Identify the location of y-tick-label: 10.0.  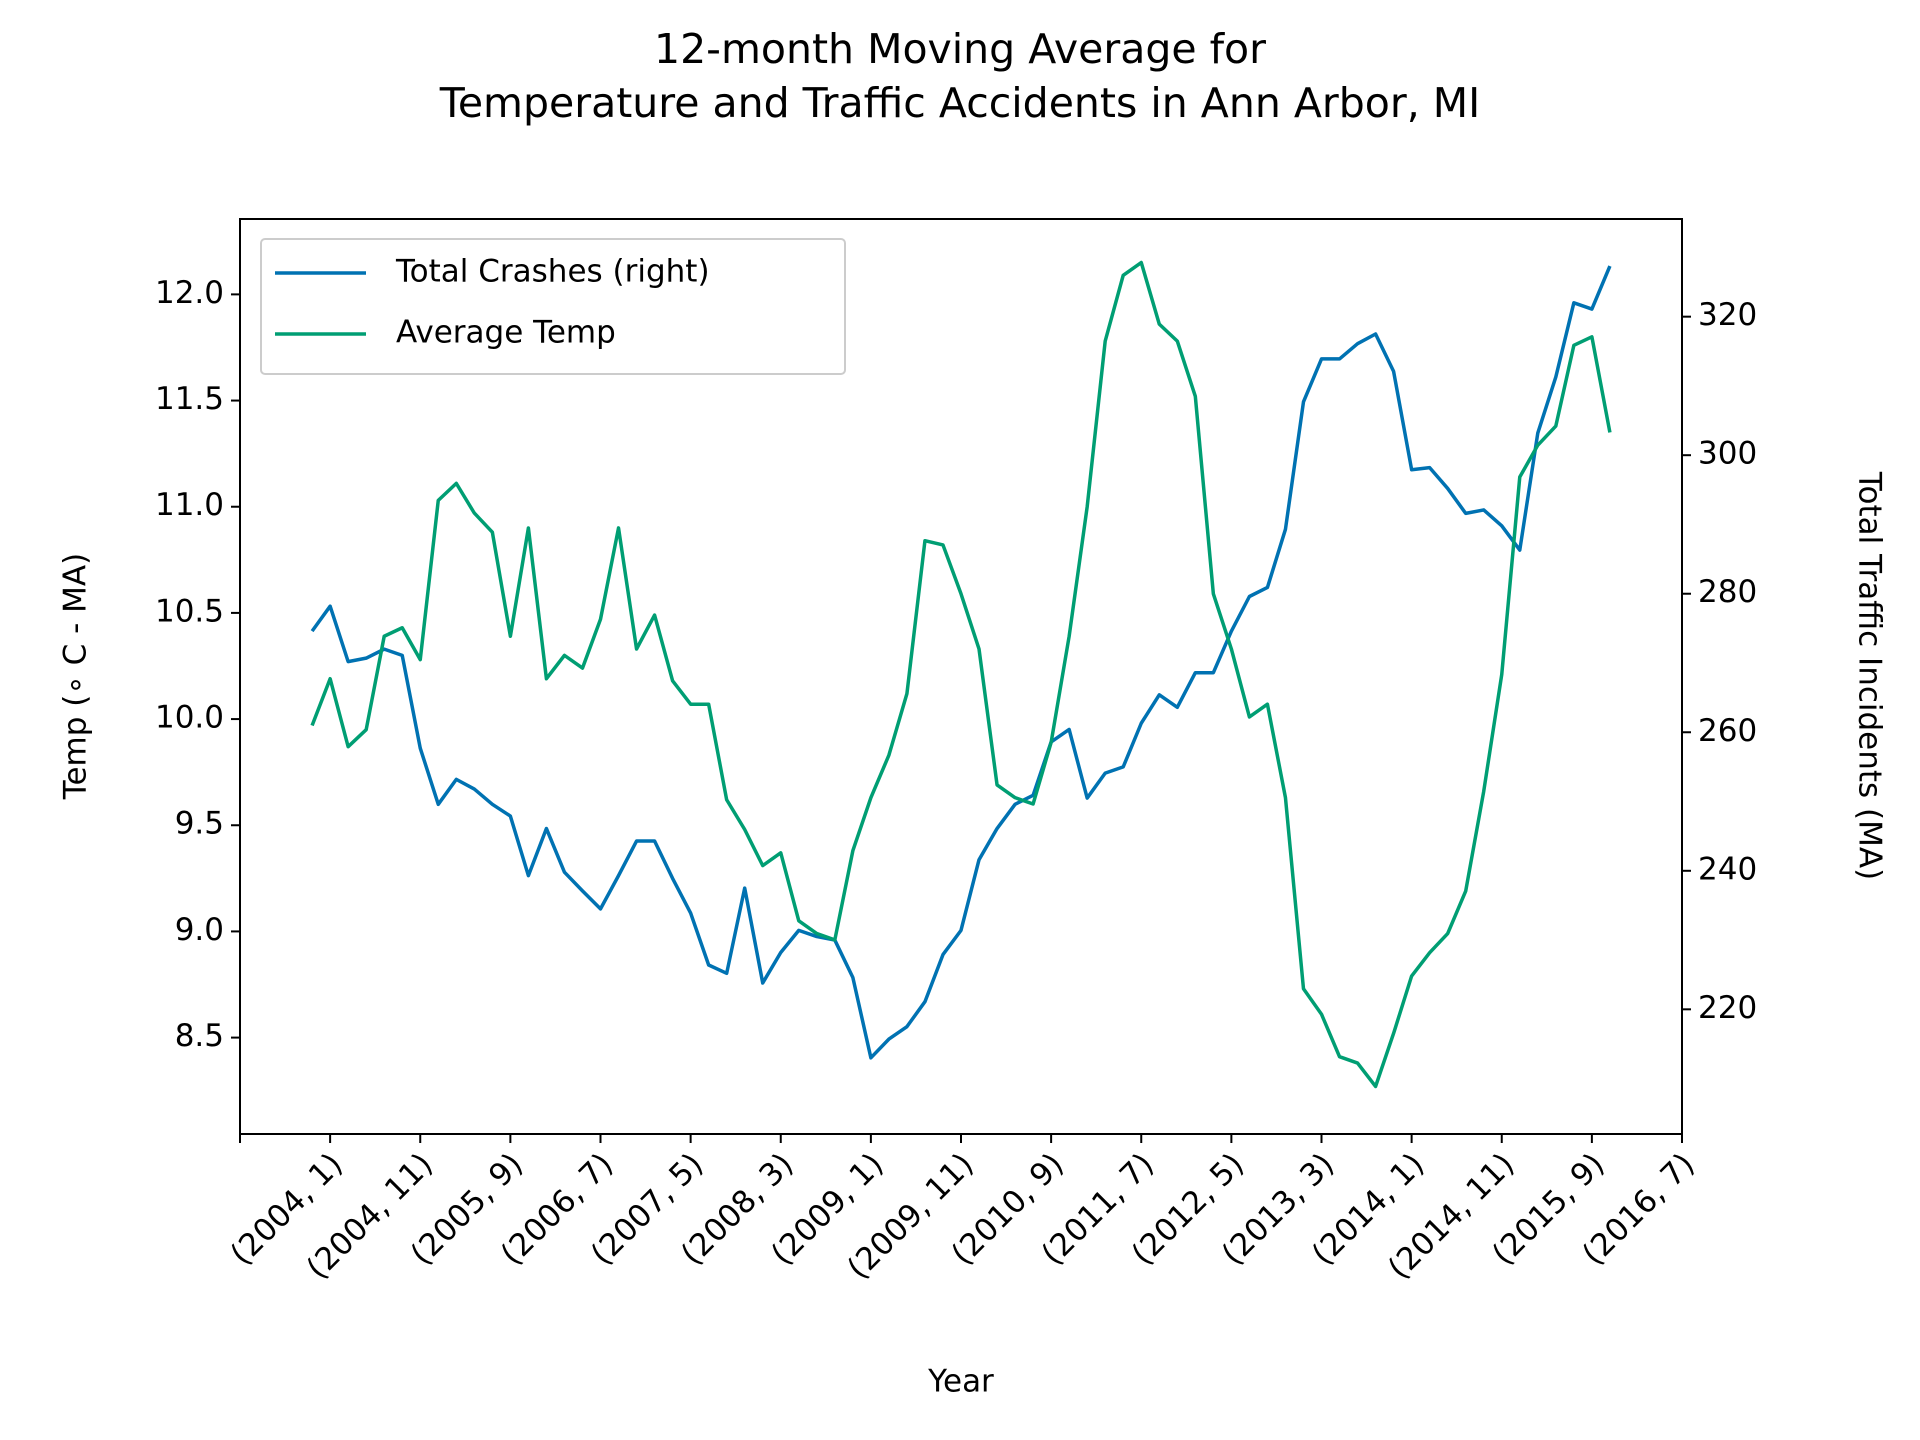
(189, 718).